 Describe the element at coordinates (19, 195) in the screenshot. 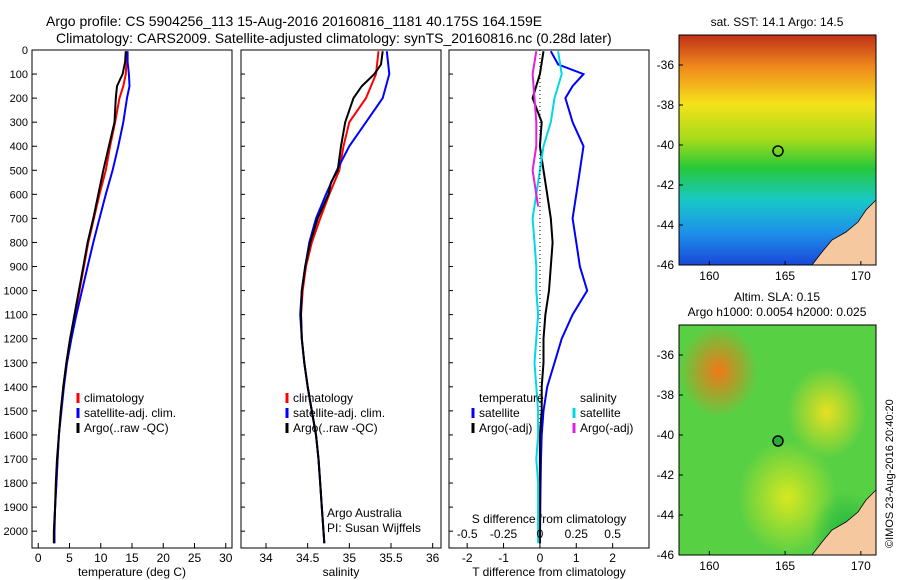

I see `temperature-ytick-label: 600` at that location.